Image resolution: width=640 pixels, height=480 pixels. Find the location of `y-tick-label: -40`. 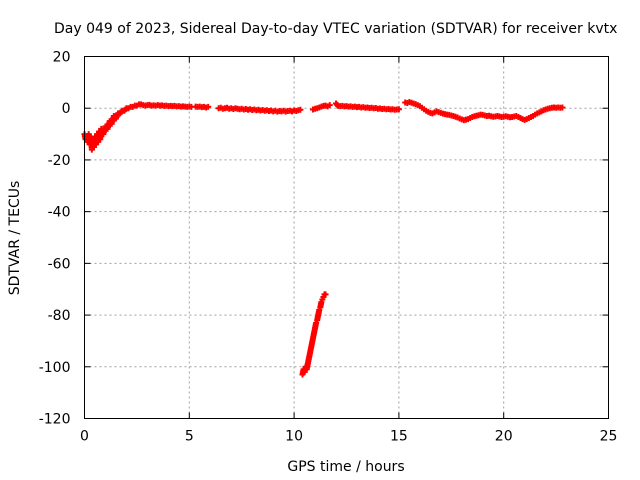

y-tick-label: -40 is located at coordinates (59, 213).